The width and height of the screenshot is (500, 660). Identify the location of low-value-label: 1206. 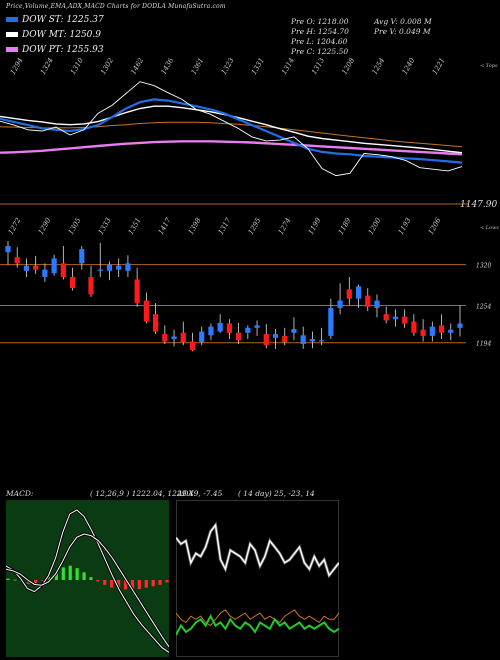
(435, 226).